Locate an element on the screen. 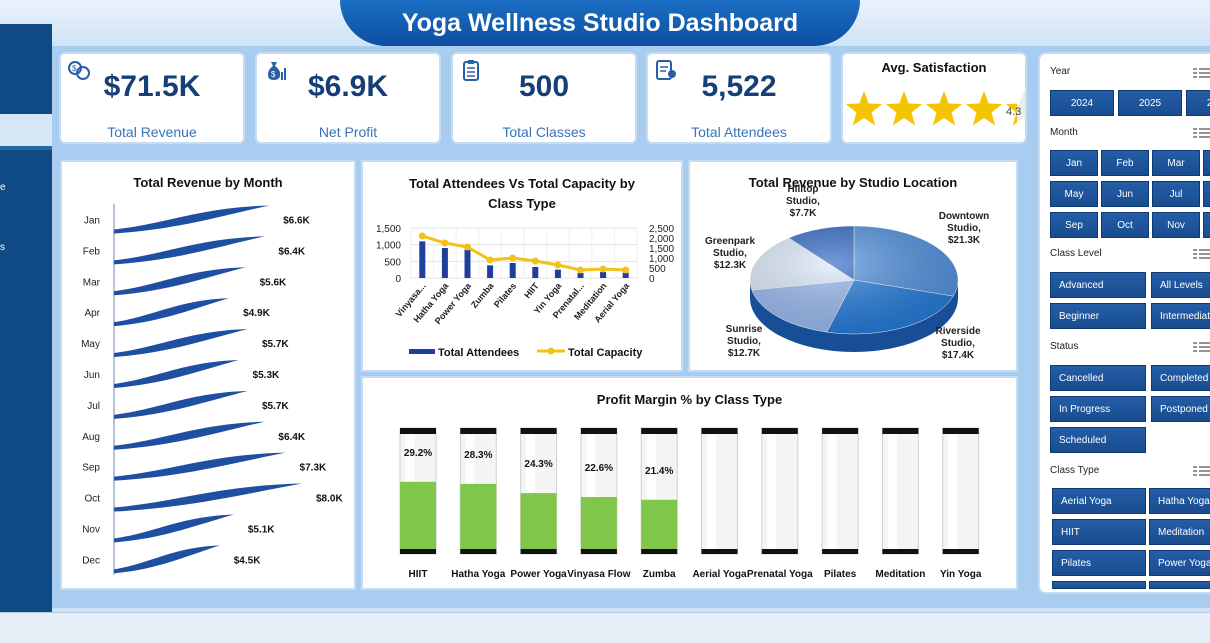  tick-label: Nov is located at coordinates (91, 529).